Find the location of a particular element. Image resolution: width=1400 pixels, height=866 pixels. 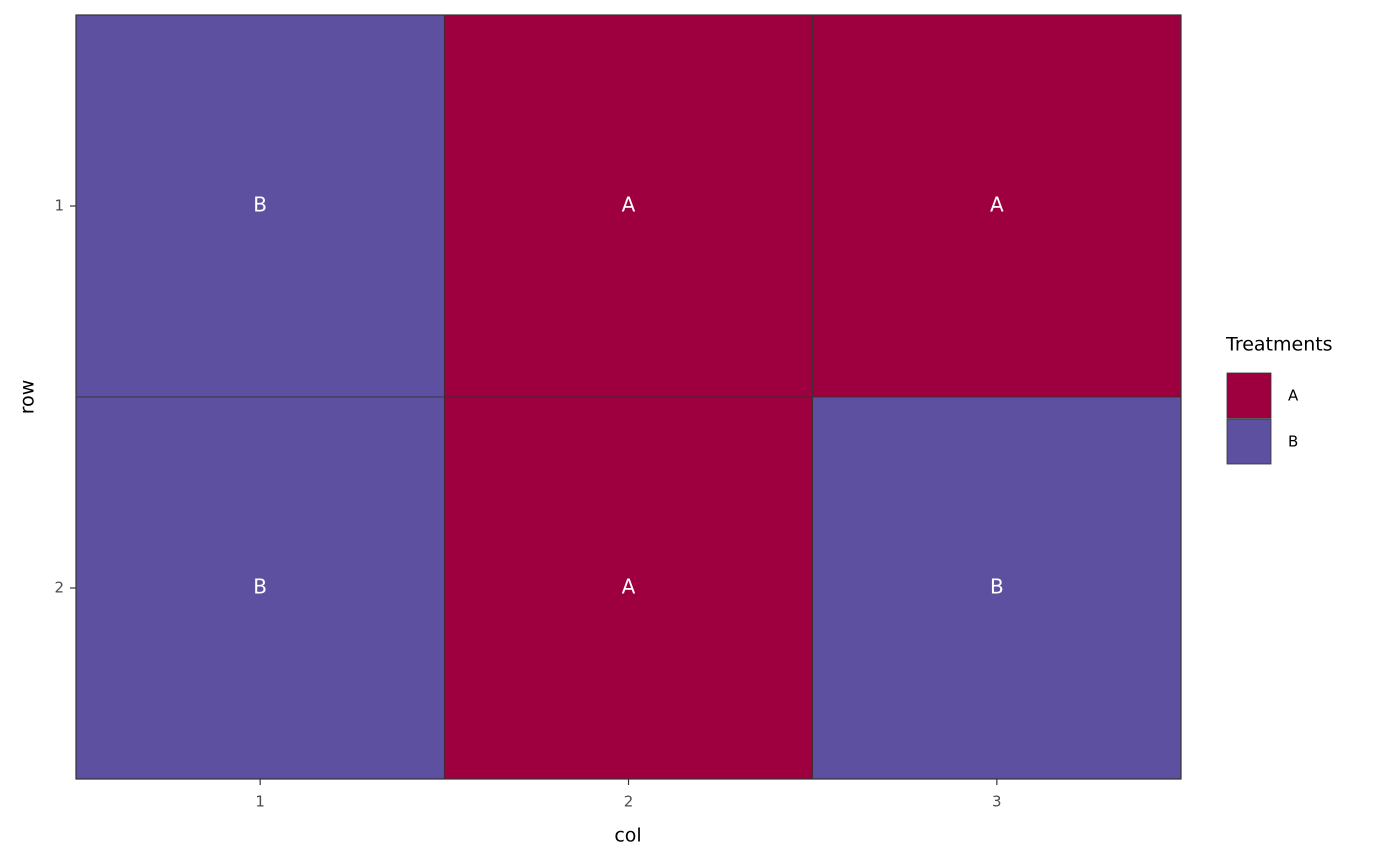

legend-label: B is located at coordinates (1293, 442).